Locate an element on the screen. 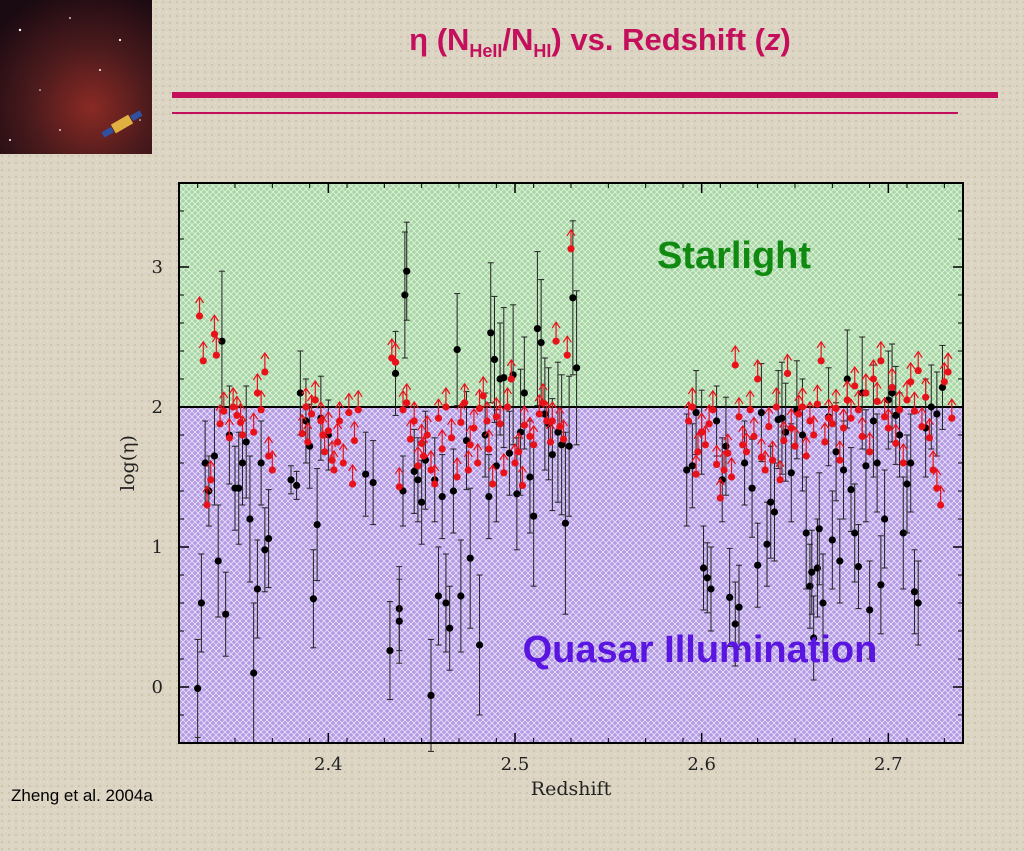 The width and height of the screenshot is (1024, 851). y-axis-label: log(η) is located at coordinates (128, 463).